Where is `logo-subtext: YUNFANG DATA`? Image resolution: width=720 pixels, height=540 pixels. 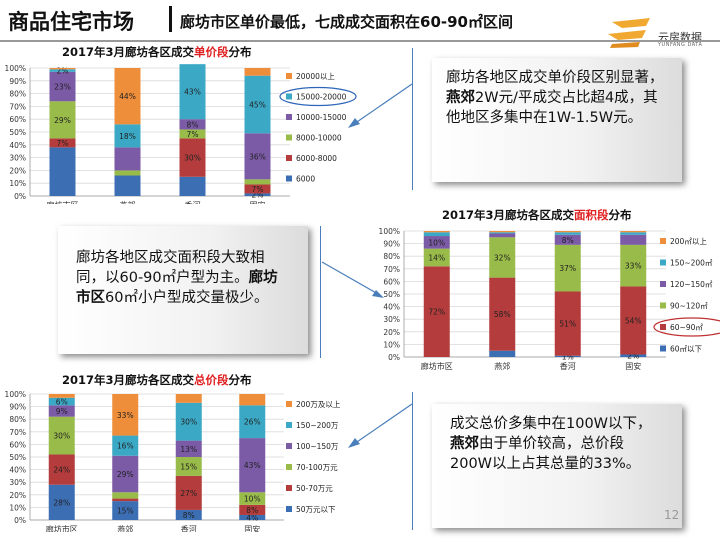 logo-subtext: YUNFANG DATA is located at coordinates (680, 45).